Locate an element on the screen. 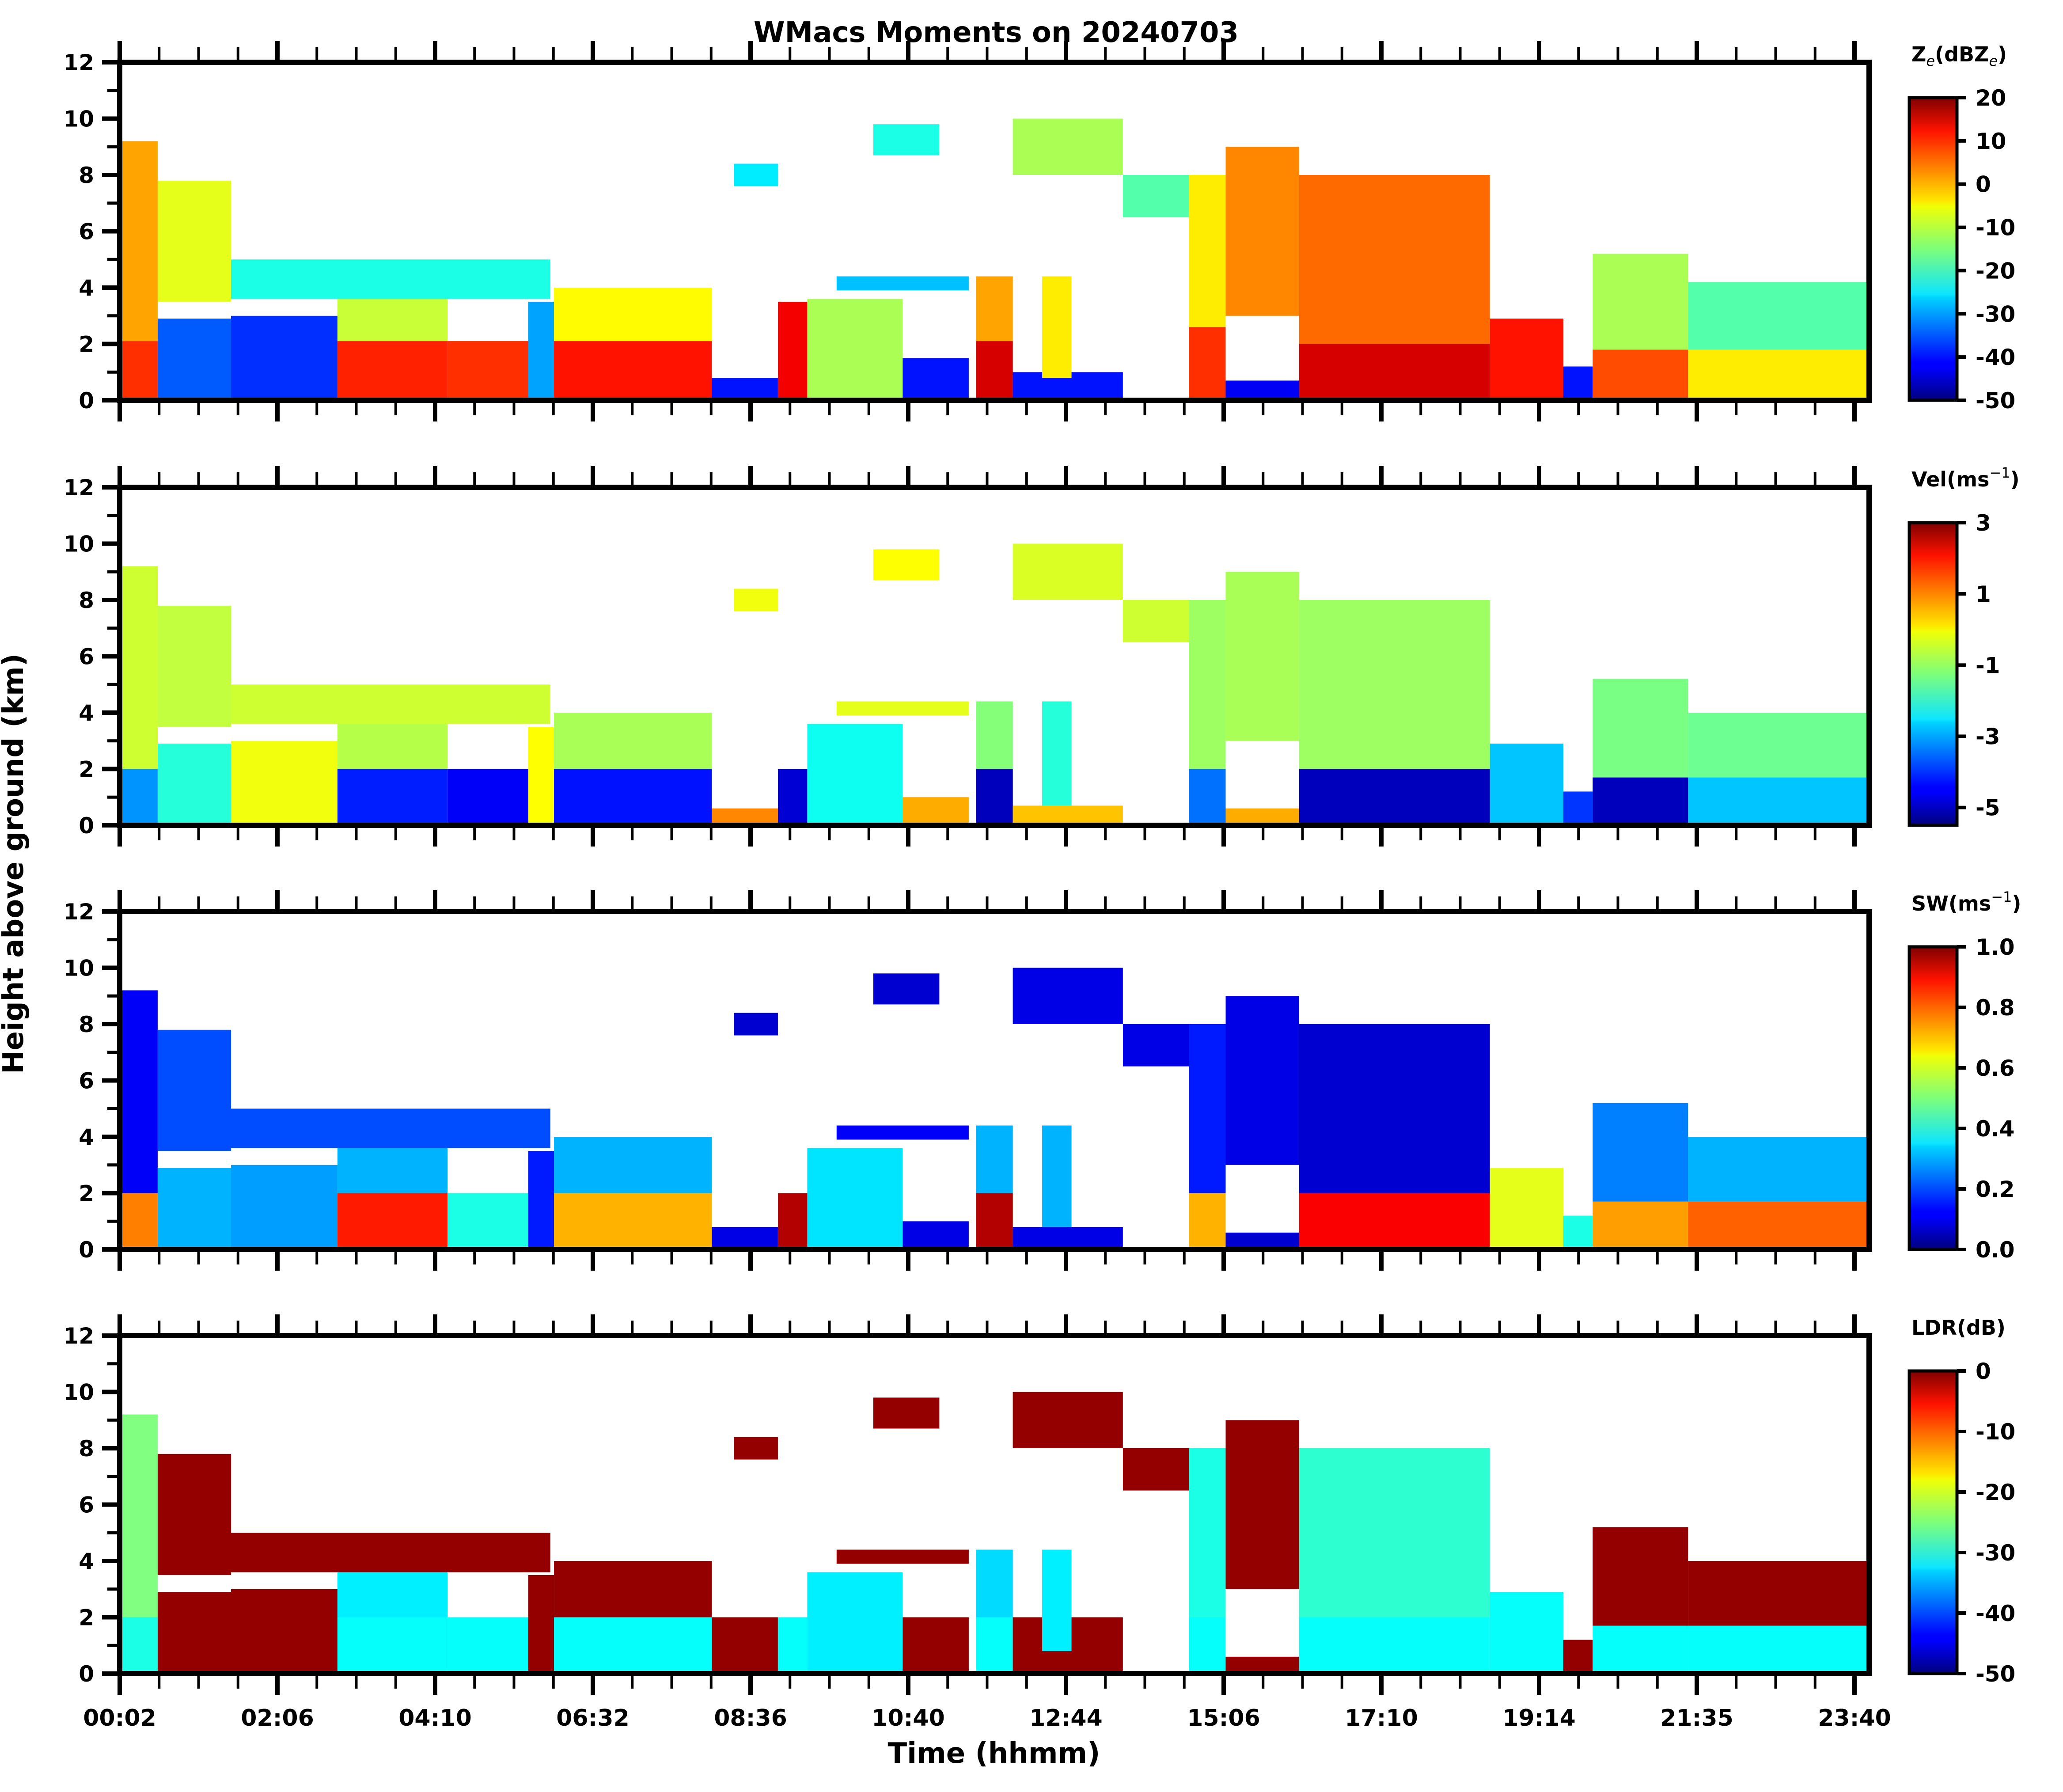 This screenshot has height=1792, width=2063. colorbar-tick-label: 0.8 is located at coordinates (1995, 1008).